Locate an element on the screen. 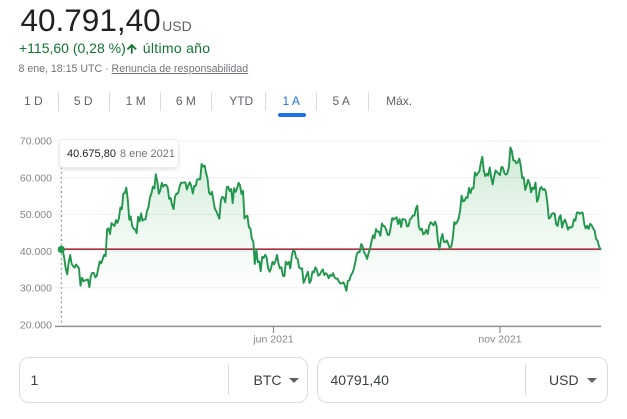 The width and height of the screenshot is (627, 419). svg-text: 50.000 is located at coordinates (36, 215).